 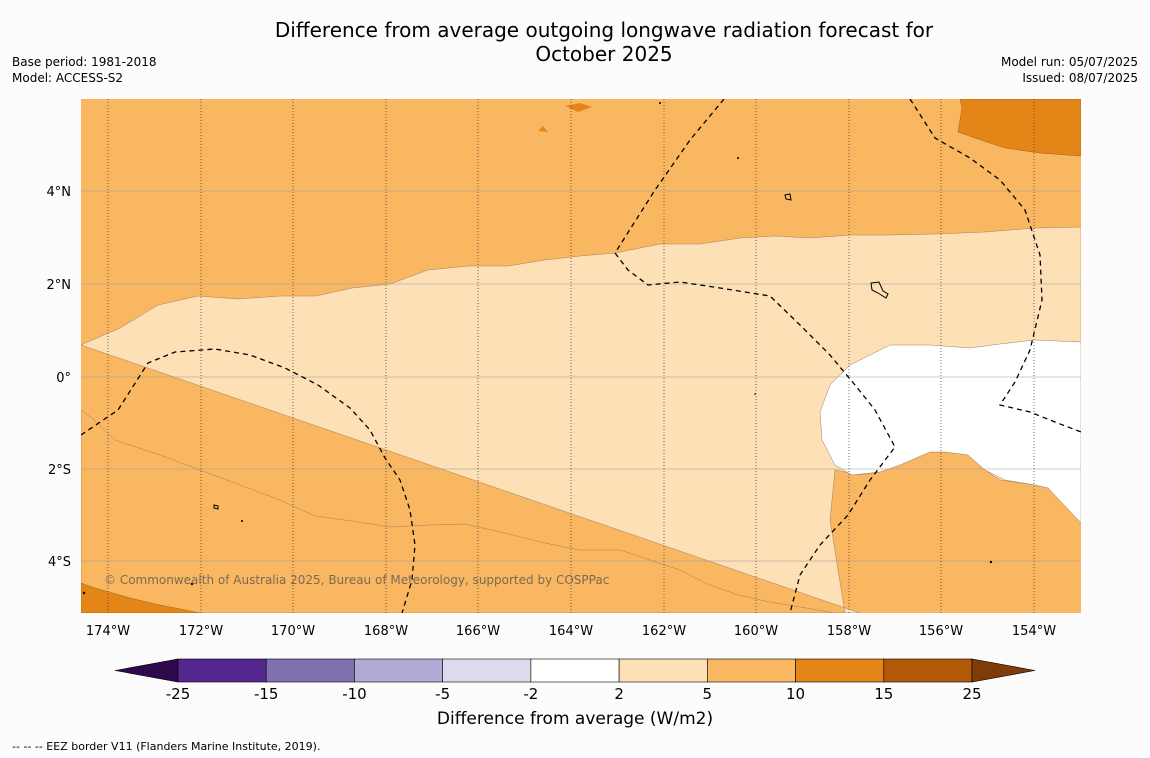 What do you see at coordinates (68, 78) in the screenshot?
I see `model-name: Model: ACCESS-S2` at bounding box center [68, 78].